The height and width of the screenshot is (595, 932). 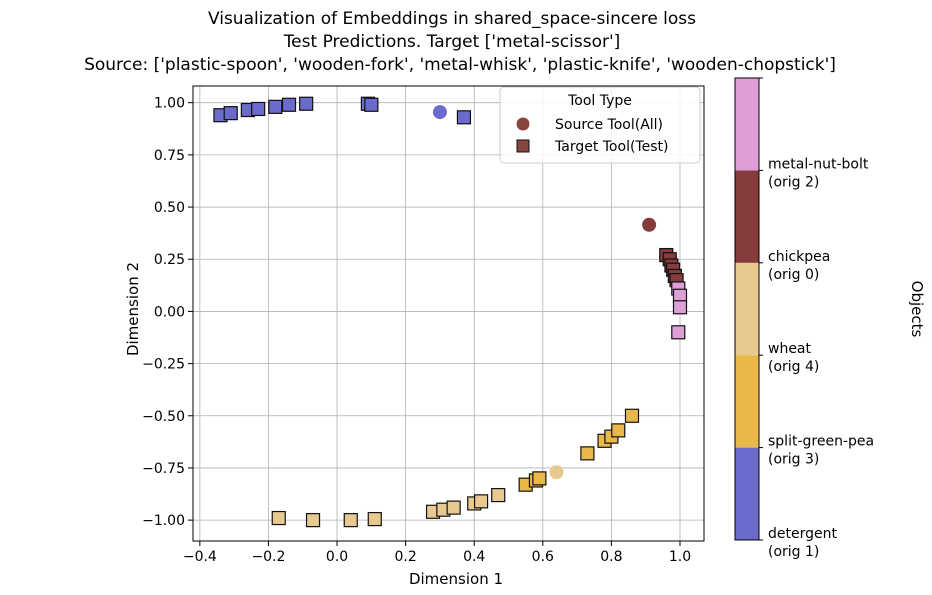 I want to click on y-tick-label: −0.25, so click(x=163, y=365).